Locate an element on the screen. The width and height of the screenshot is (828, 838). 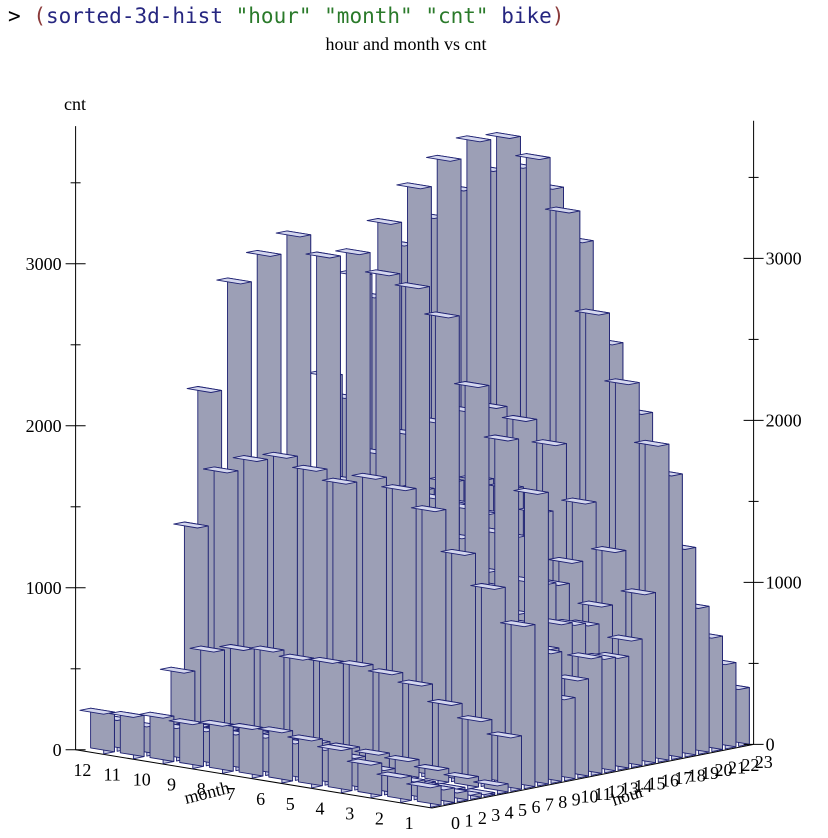
month-floor-edge is located at coordinates (254, 779).